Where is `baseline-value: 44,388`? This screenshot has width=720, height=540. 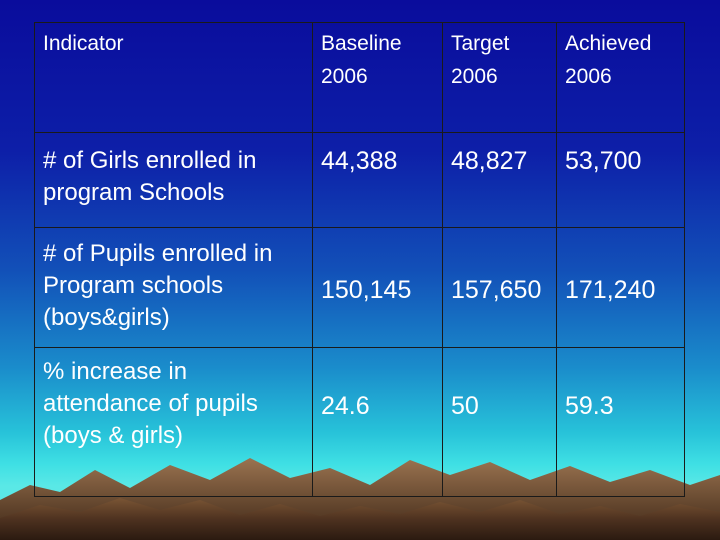 baseline-value: 44,388 is located at coordinates (377, 180).